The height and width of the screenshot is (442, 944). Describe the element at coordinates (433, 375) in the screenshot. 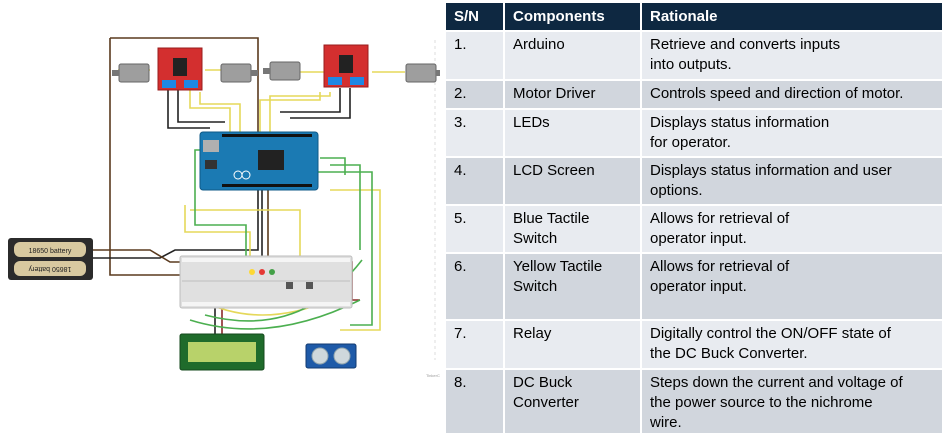

I see `tinkercad-watermark: TinkerCad` at that location.